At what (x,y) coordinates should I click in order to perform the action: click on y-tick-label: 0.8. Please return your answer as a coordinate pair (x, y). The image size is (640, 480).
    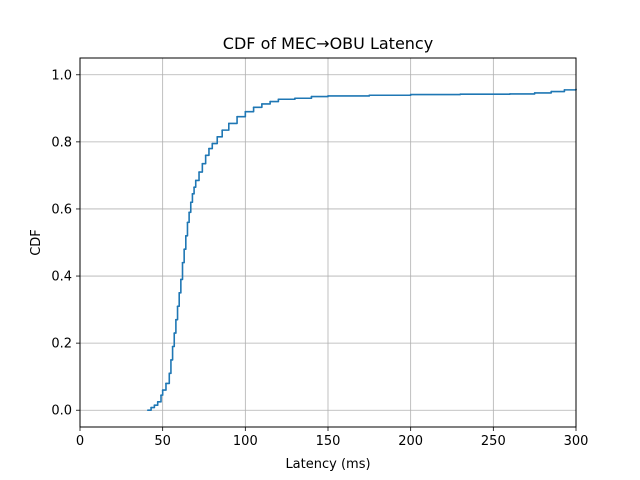
    Looking at the image, I should click on (61, 142).